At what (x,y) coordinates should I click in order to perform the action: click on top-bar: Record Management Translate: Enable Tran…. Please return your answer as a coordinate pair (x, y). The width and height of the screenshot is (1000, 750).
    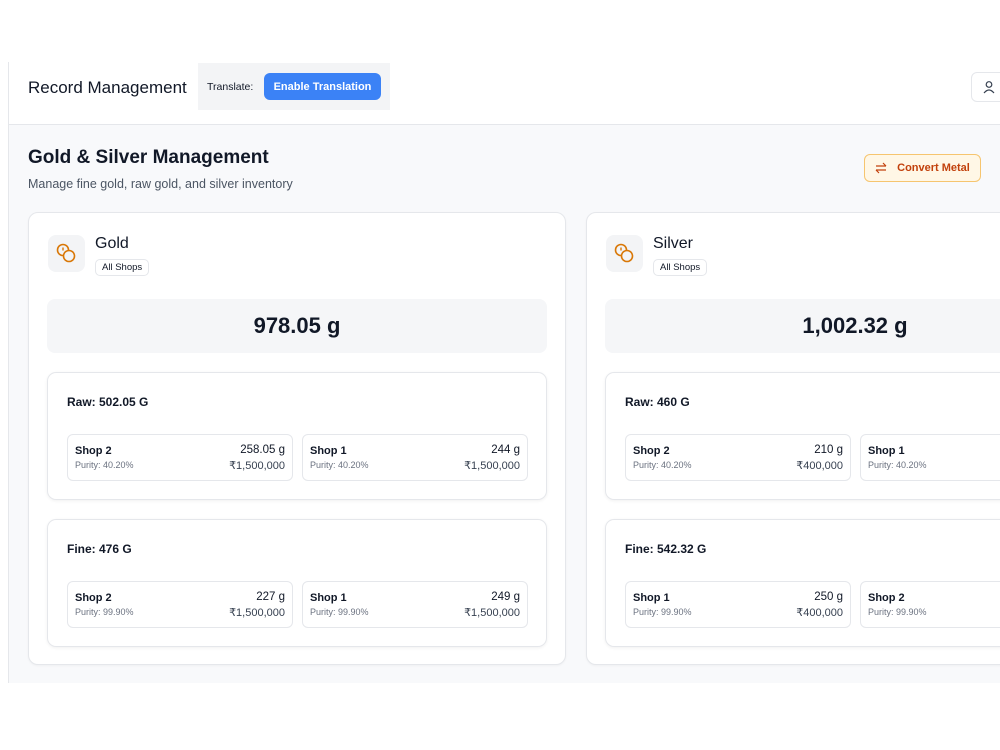
    Looking at the image, I should click on (504, 93).